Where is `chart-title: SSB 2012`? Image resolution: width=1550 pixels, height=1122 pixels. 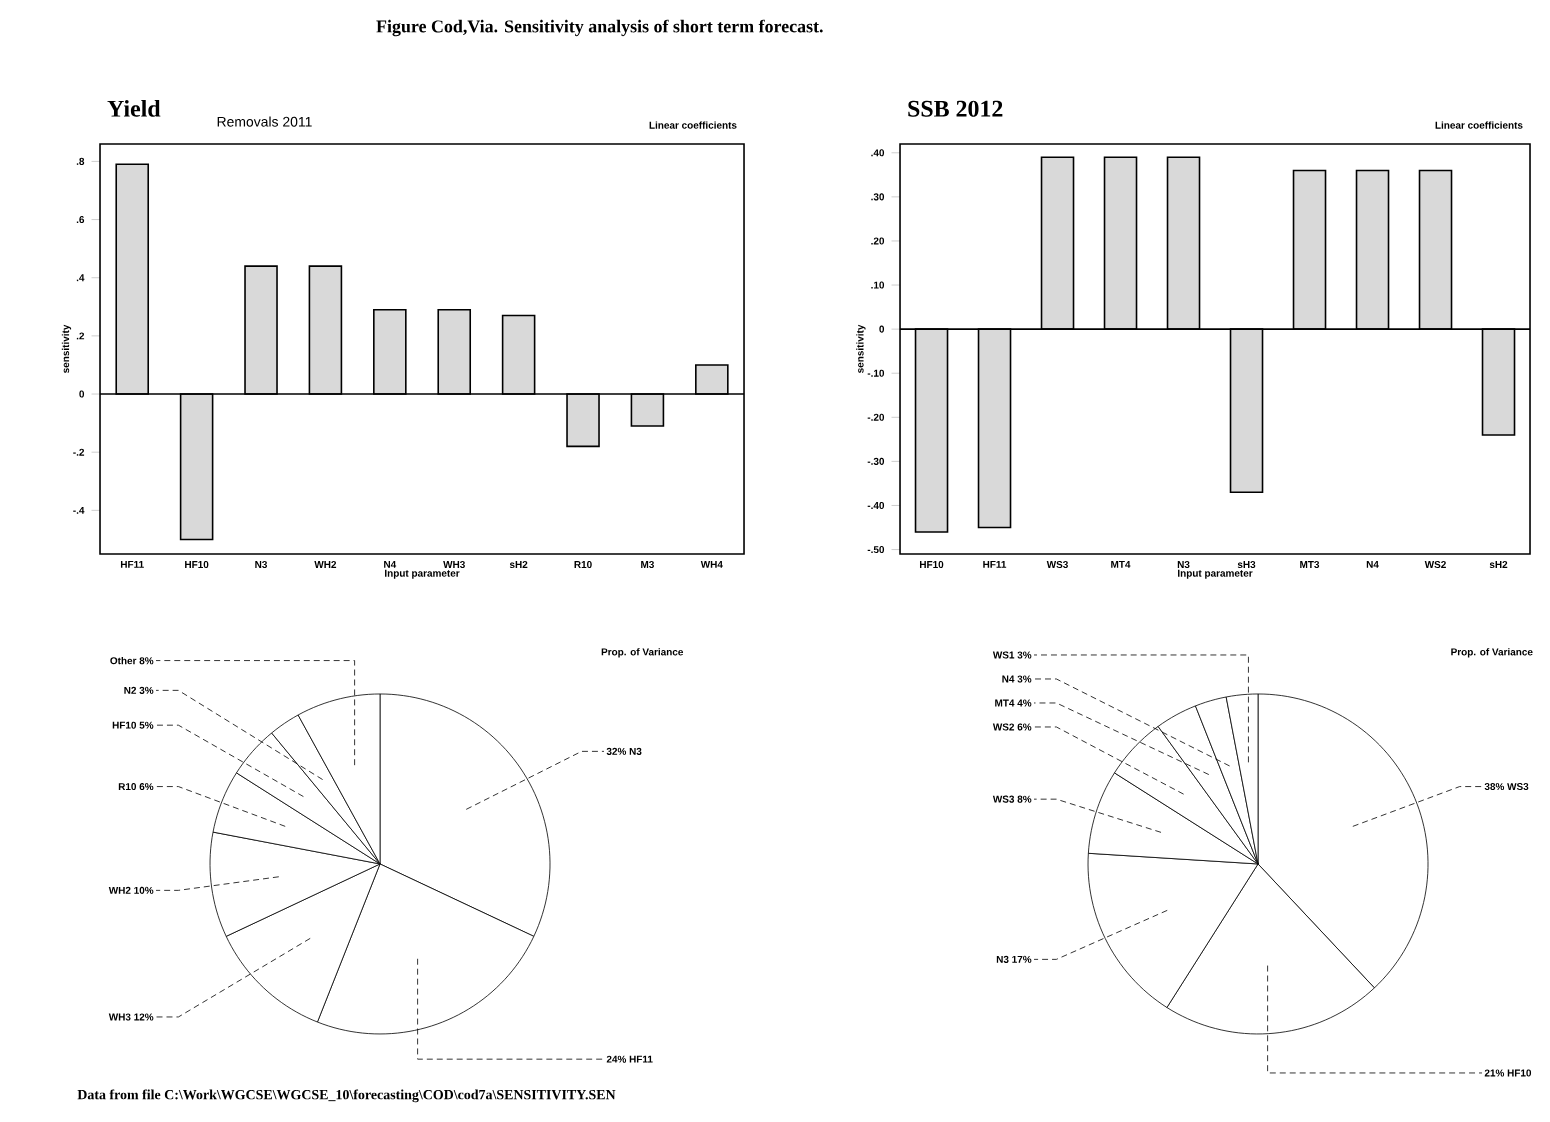
chart-title: SSB 2012 is located at coordinates (955, 108).